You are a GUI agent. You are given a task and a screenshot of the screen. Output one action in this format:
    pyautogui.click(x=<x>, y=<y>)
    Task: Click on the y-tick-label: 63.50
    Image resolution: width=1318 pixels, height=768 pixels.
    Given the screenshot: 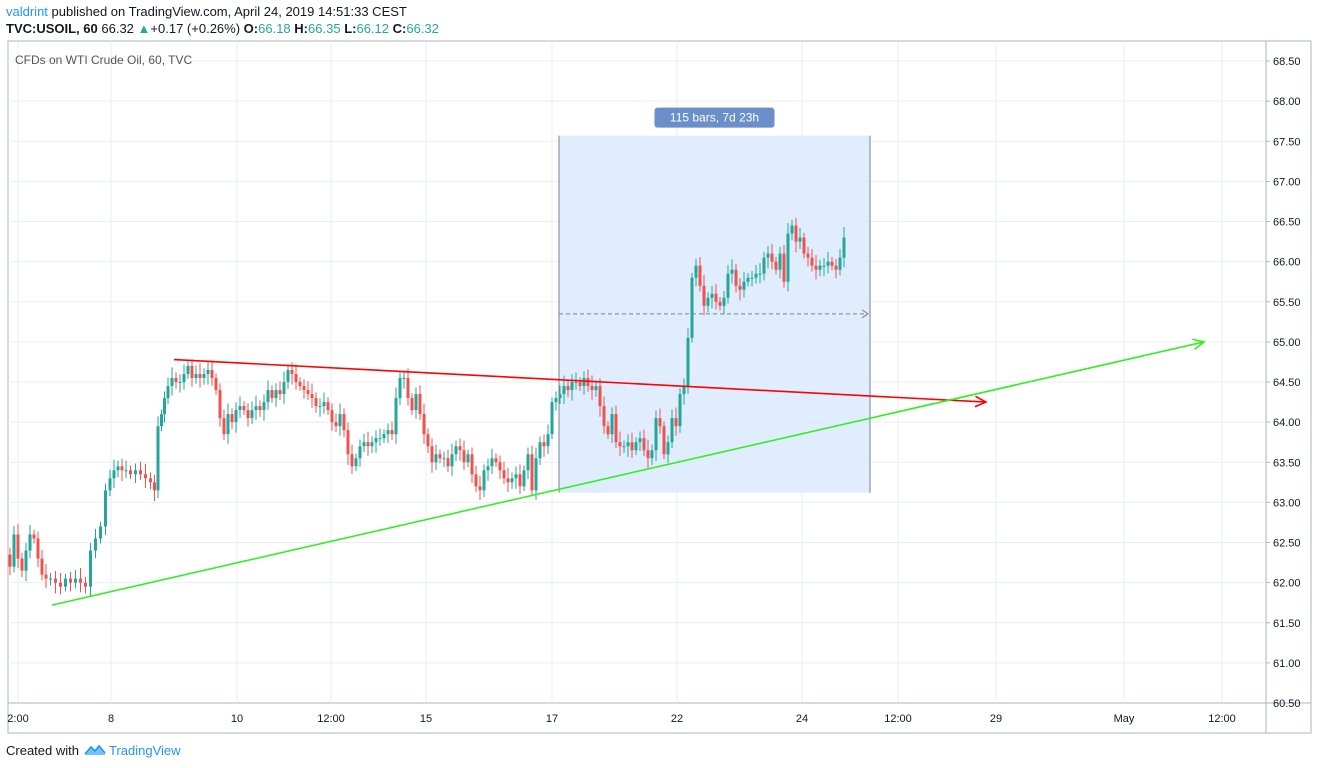 What is the action you would take?
    pyautogui.click(x=1287, y=463)
    